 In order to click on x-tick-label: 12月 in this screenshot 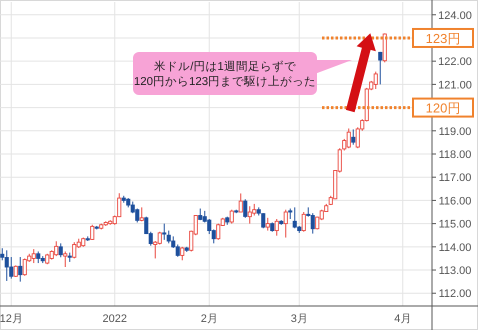, I will do `click(11, 319)`.